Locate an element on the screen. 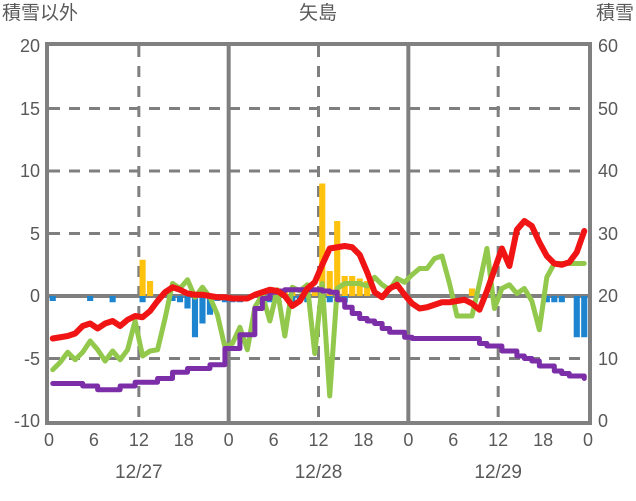  y-tick-left: 20 is located at coordinates (29, 46).